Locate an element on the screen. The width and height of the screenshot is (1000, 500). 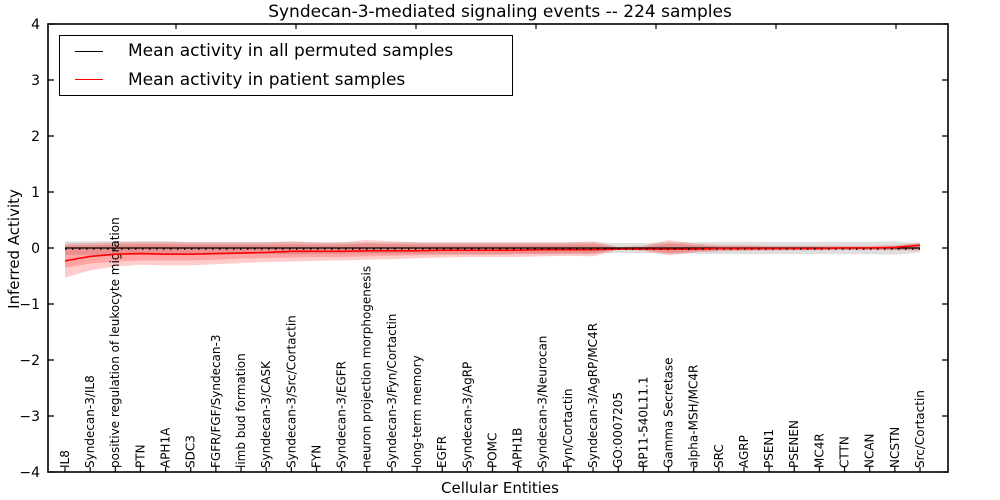
x-tick-label: Gamma Secretase is located at coordinates (668, 412).